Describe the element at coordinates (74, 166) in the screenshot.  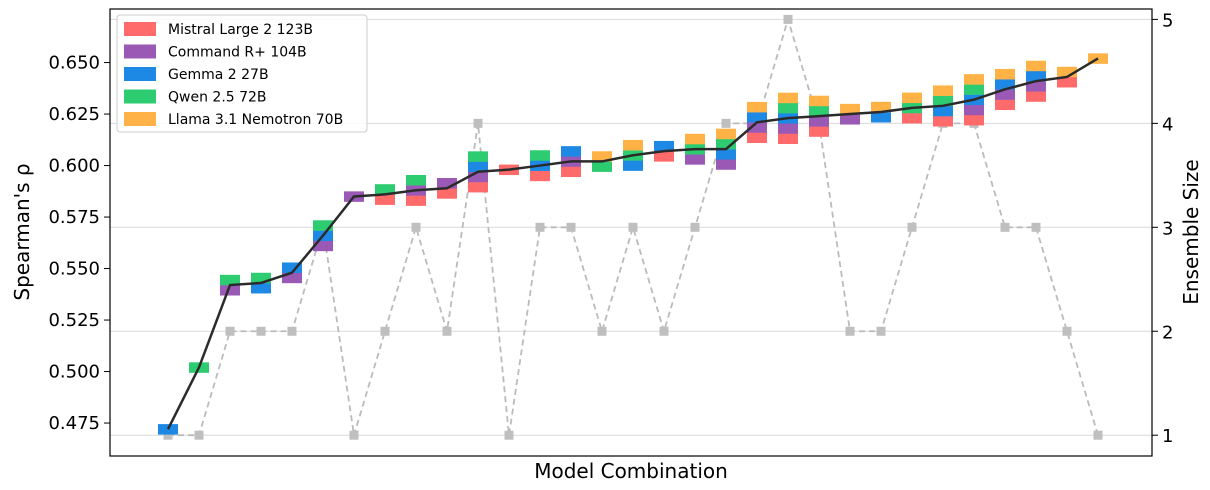
I see `y-tick-label: 0.600` at that location.